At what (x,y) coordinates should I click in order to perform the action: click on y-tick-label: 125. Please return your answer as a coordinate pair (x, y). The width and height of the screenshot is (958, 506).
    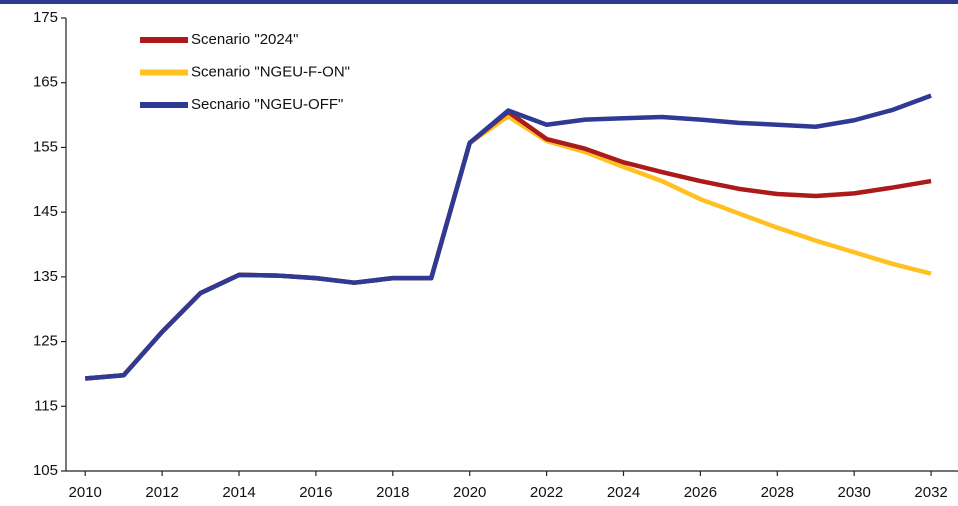
    Looking at the image, I should click on (45, 341).